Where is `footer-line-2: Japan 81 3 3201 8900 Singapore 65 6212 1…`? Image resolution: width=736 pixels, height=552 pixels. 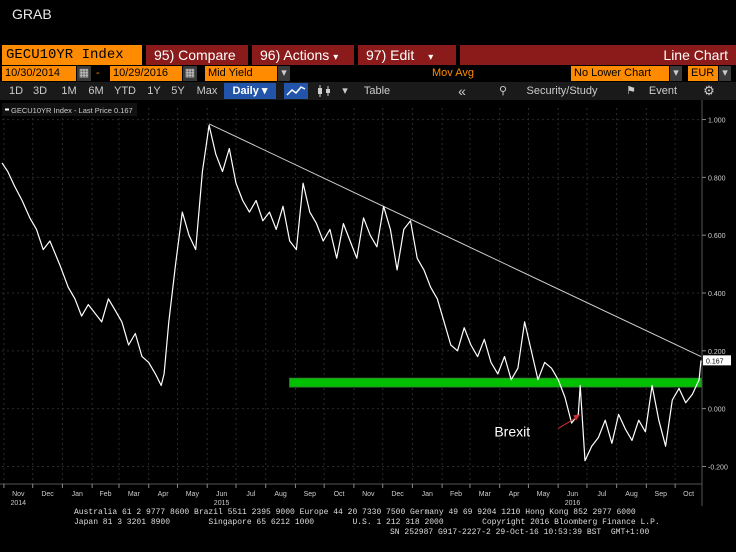
footer-line-2: Japan 81 3 3201 8900 Singapore 65 6212 1… is located at coordinates (367, 522).